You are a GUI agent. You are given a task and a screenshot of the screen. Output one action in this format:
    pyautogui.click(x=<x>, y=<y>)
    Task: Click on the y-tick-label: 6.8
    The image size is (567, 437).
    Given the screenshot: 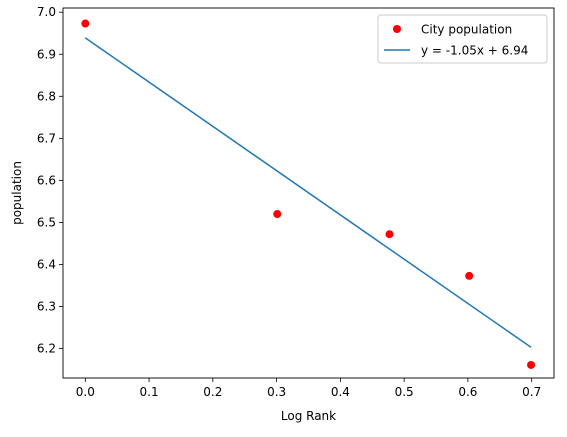 What is the action you would take?
    pyautogui.click(x=46, y=96)
    